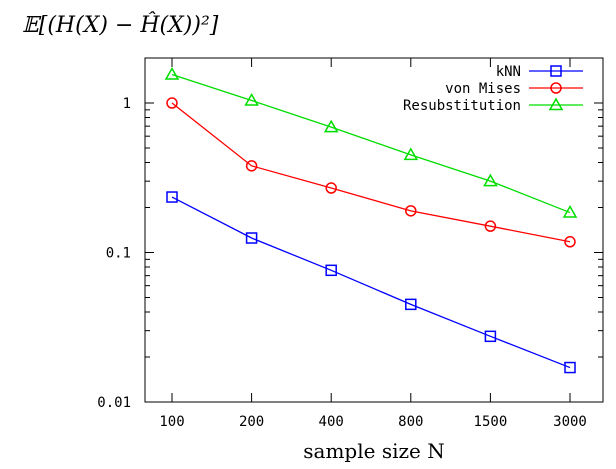 The height and width of the screenshot is (469, 616). What do you see at coordinates (251, 422) in the screenshot?
I see `x-tick-label: 200` at bounding box center [251, 422].